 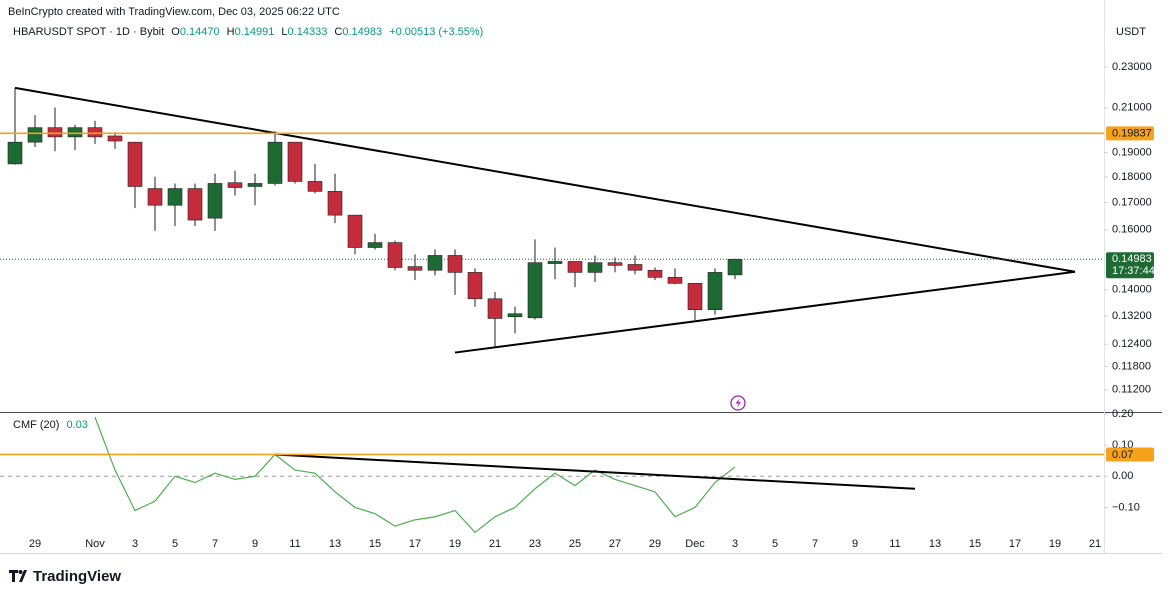 I want to click on currency: USDT, so click(x=1131, y=32).